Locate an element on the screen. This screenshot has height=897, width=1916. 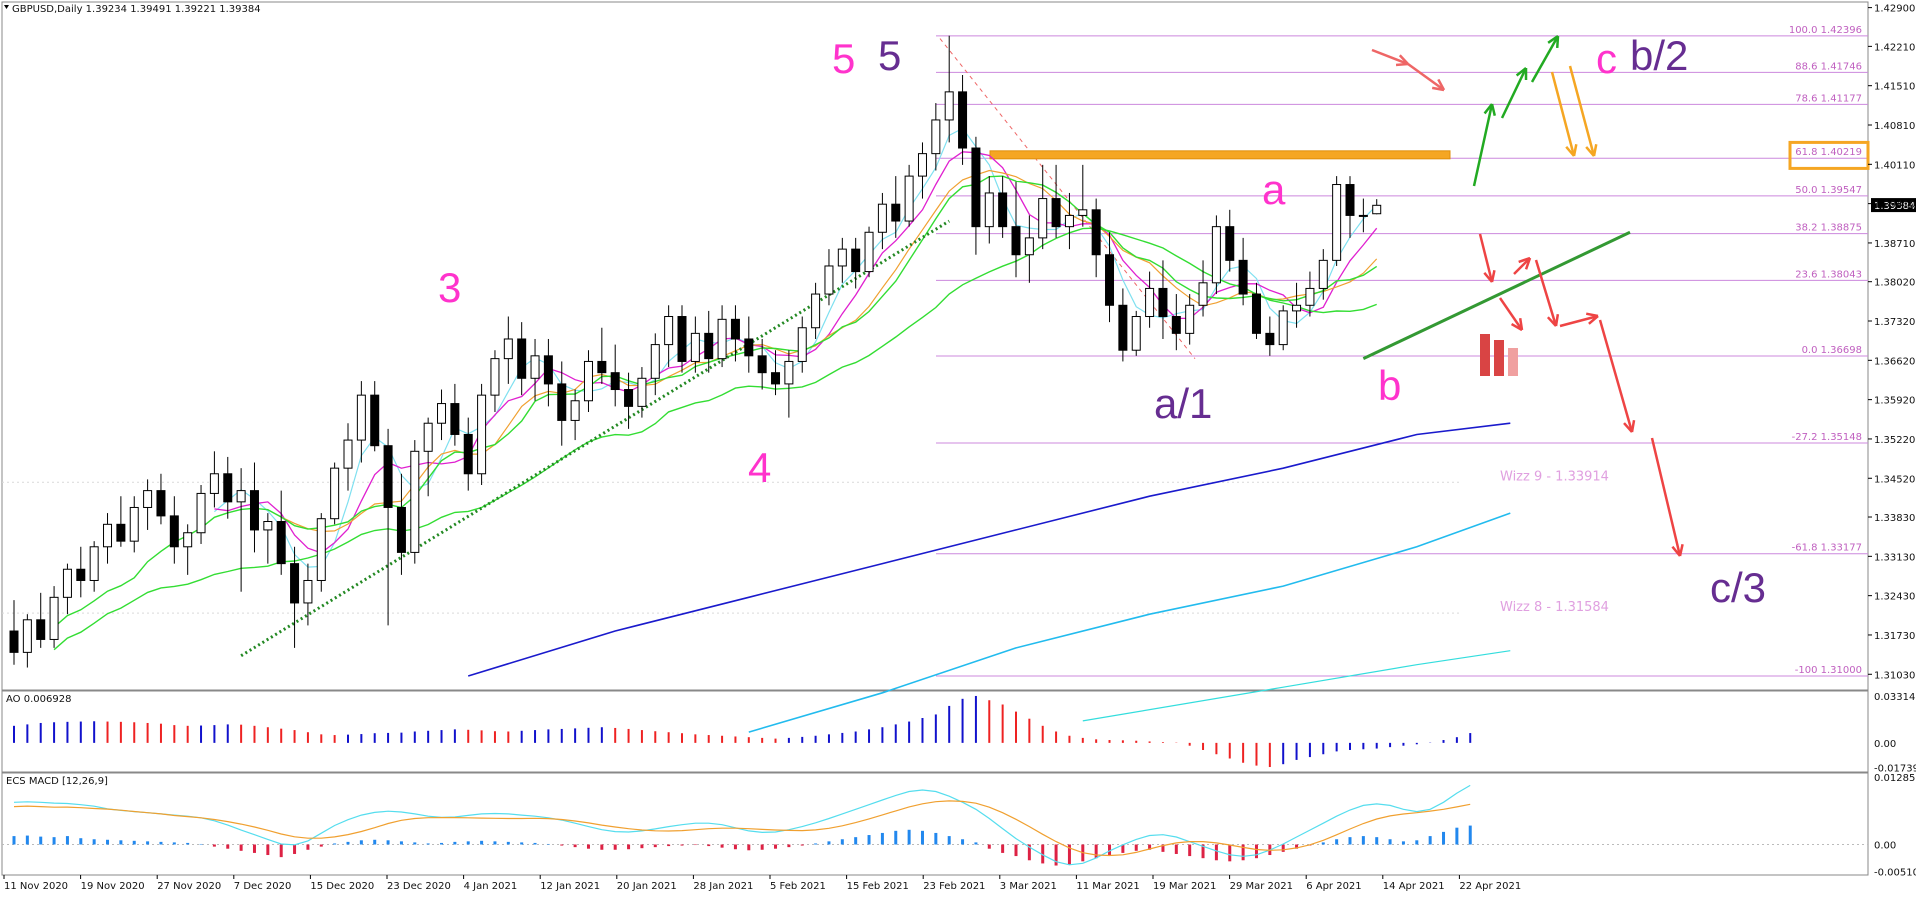
macd-label: ECS MACD [12,26,9] is located at coordinates (57, 781).